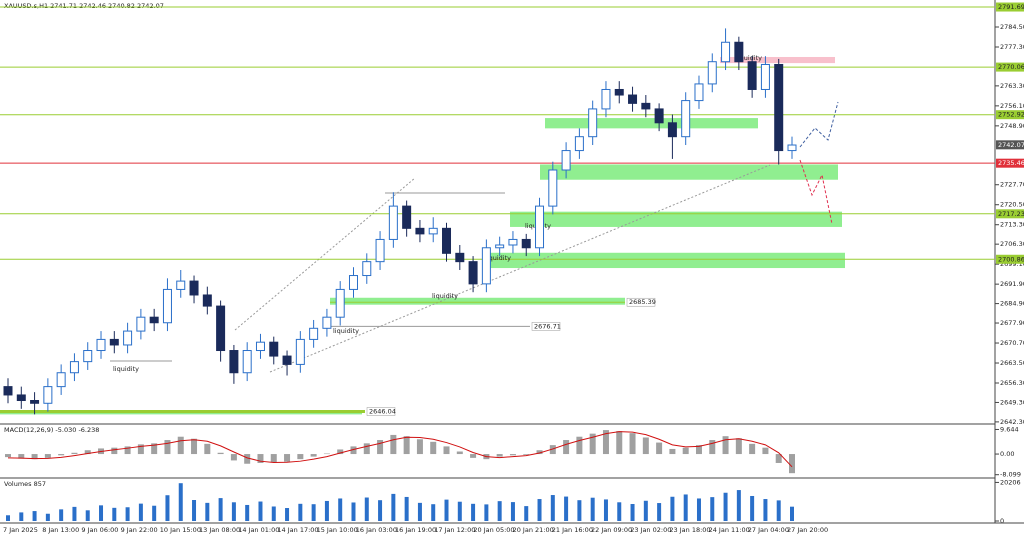 This screenshot has width=1024, height=537. I want to click on y-tick-label: 2727.70, so click(1012, 185).